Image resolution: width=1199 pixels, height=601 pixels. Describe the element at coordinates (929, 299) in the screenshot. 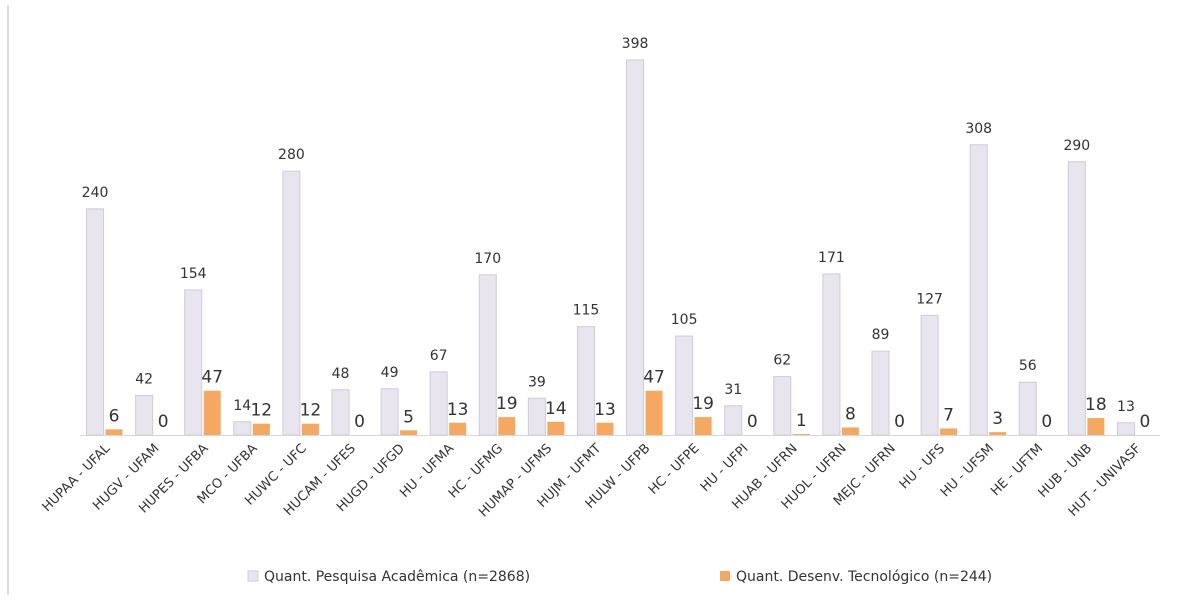

I see `data-label: 127` at that location.